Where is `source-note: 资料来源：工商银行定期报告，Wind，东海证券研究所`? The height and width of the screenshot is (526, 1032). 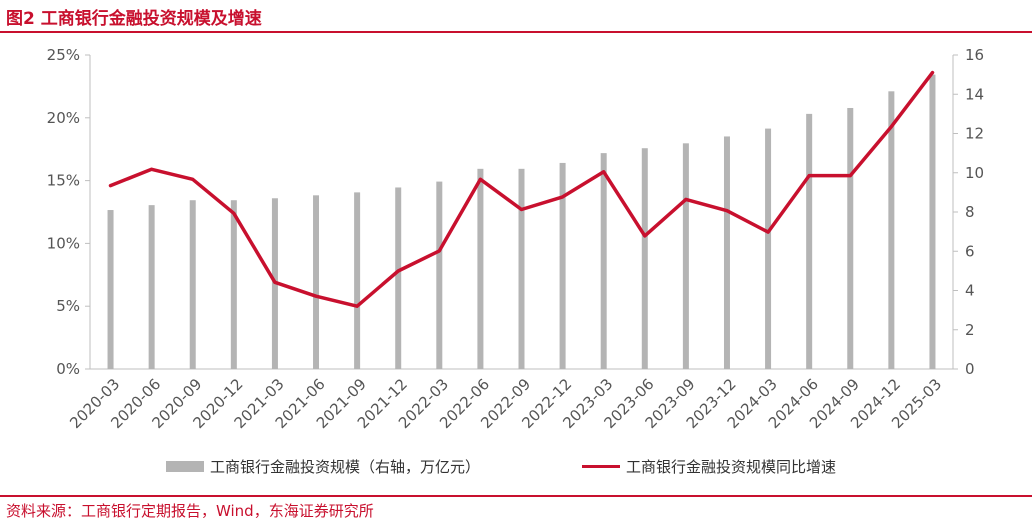 source-note: 资料来源：工商银行定期报告，Wind，东海证券研究所 is located at coordinates (190, 511).